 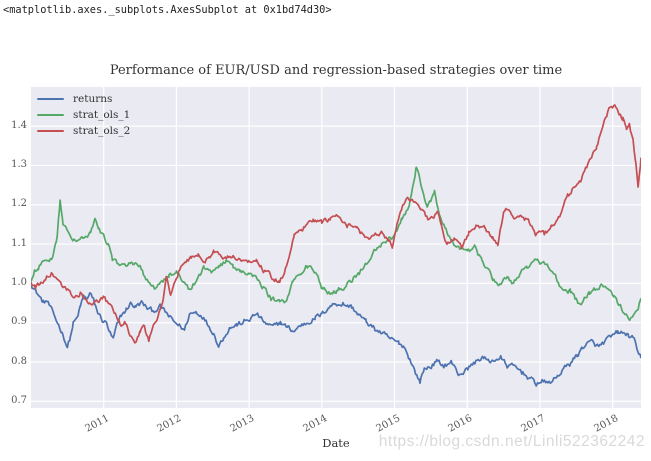 I want to click on legend: returns strat_ols_1 strat_ols_2, so click(x=83, y=115).